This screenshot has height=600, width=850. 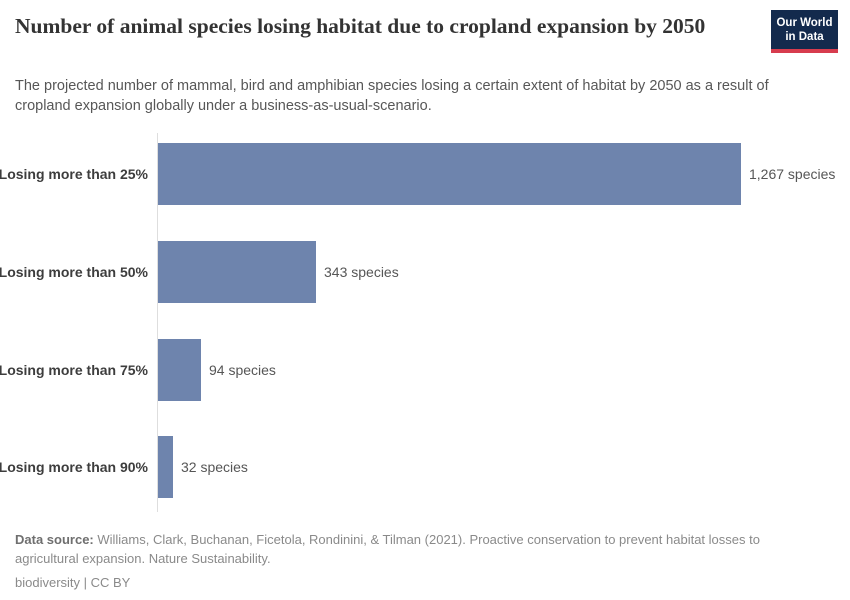 What do you see at coordinates (425, 467) in the screenshot?
I see `bar-row: Losing more than 90% 32 species` at bounding box center [425, 467].